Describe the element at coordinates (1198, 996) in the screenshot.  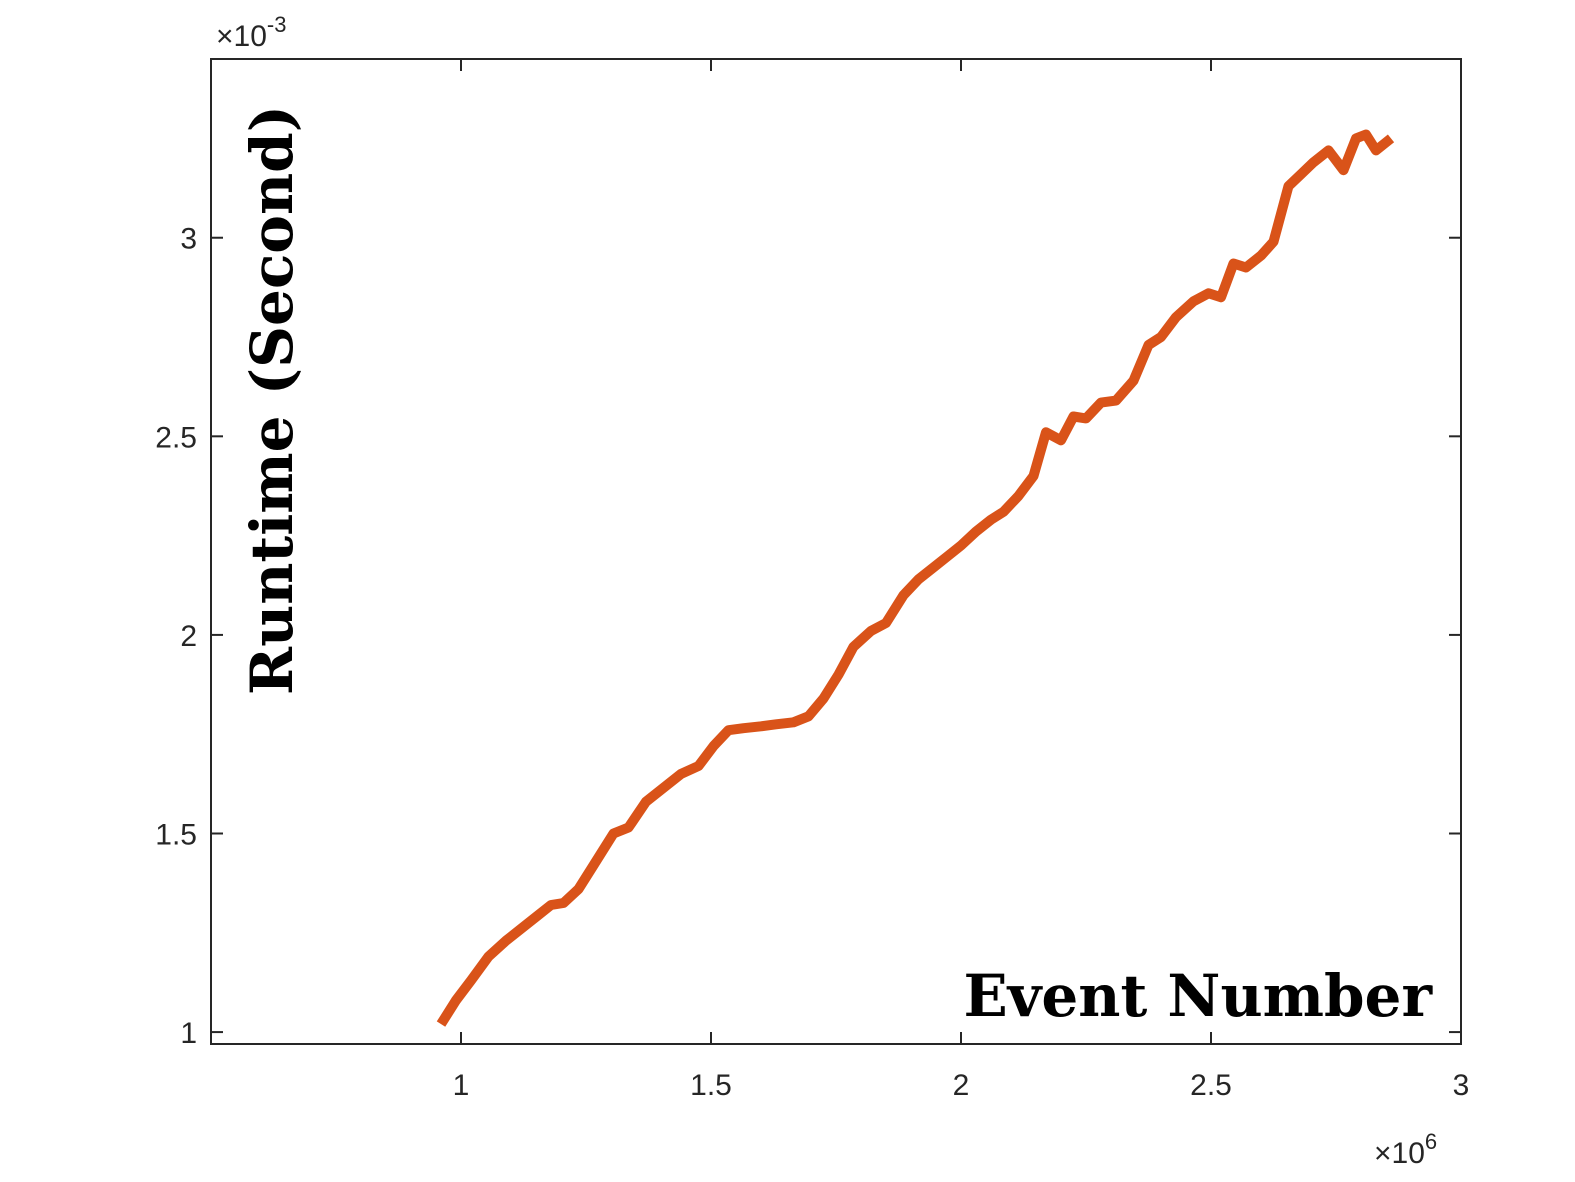
I see `x-axis-title: Event Number` at that location.